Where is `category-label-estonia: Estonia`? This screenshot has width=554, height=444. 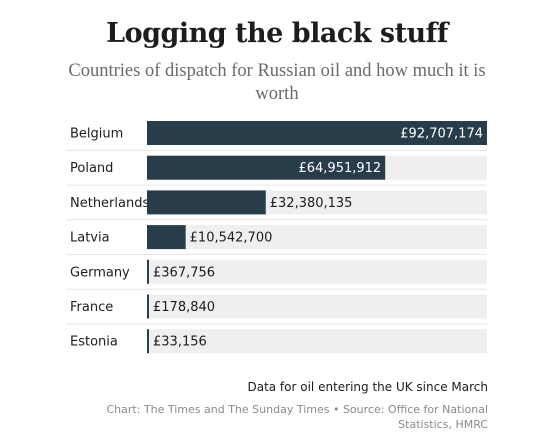
category-label-estonia: Estonia is located at coordinates (94, 342).